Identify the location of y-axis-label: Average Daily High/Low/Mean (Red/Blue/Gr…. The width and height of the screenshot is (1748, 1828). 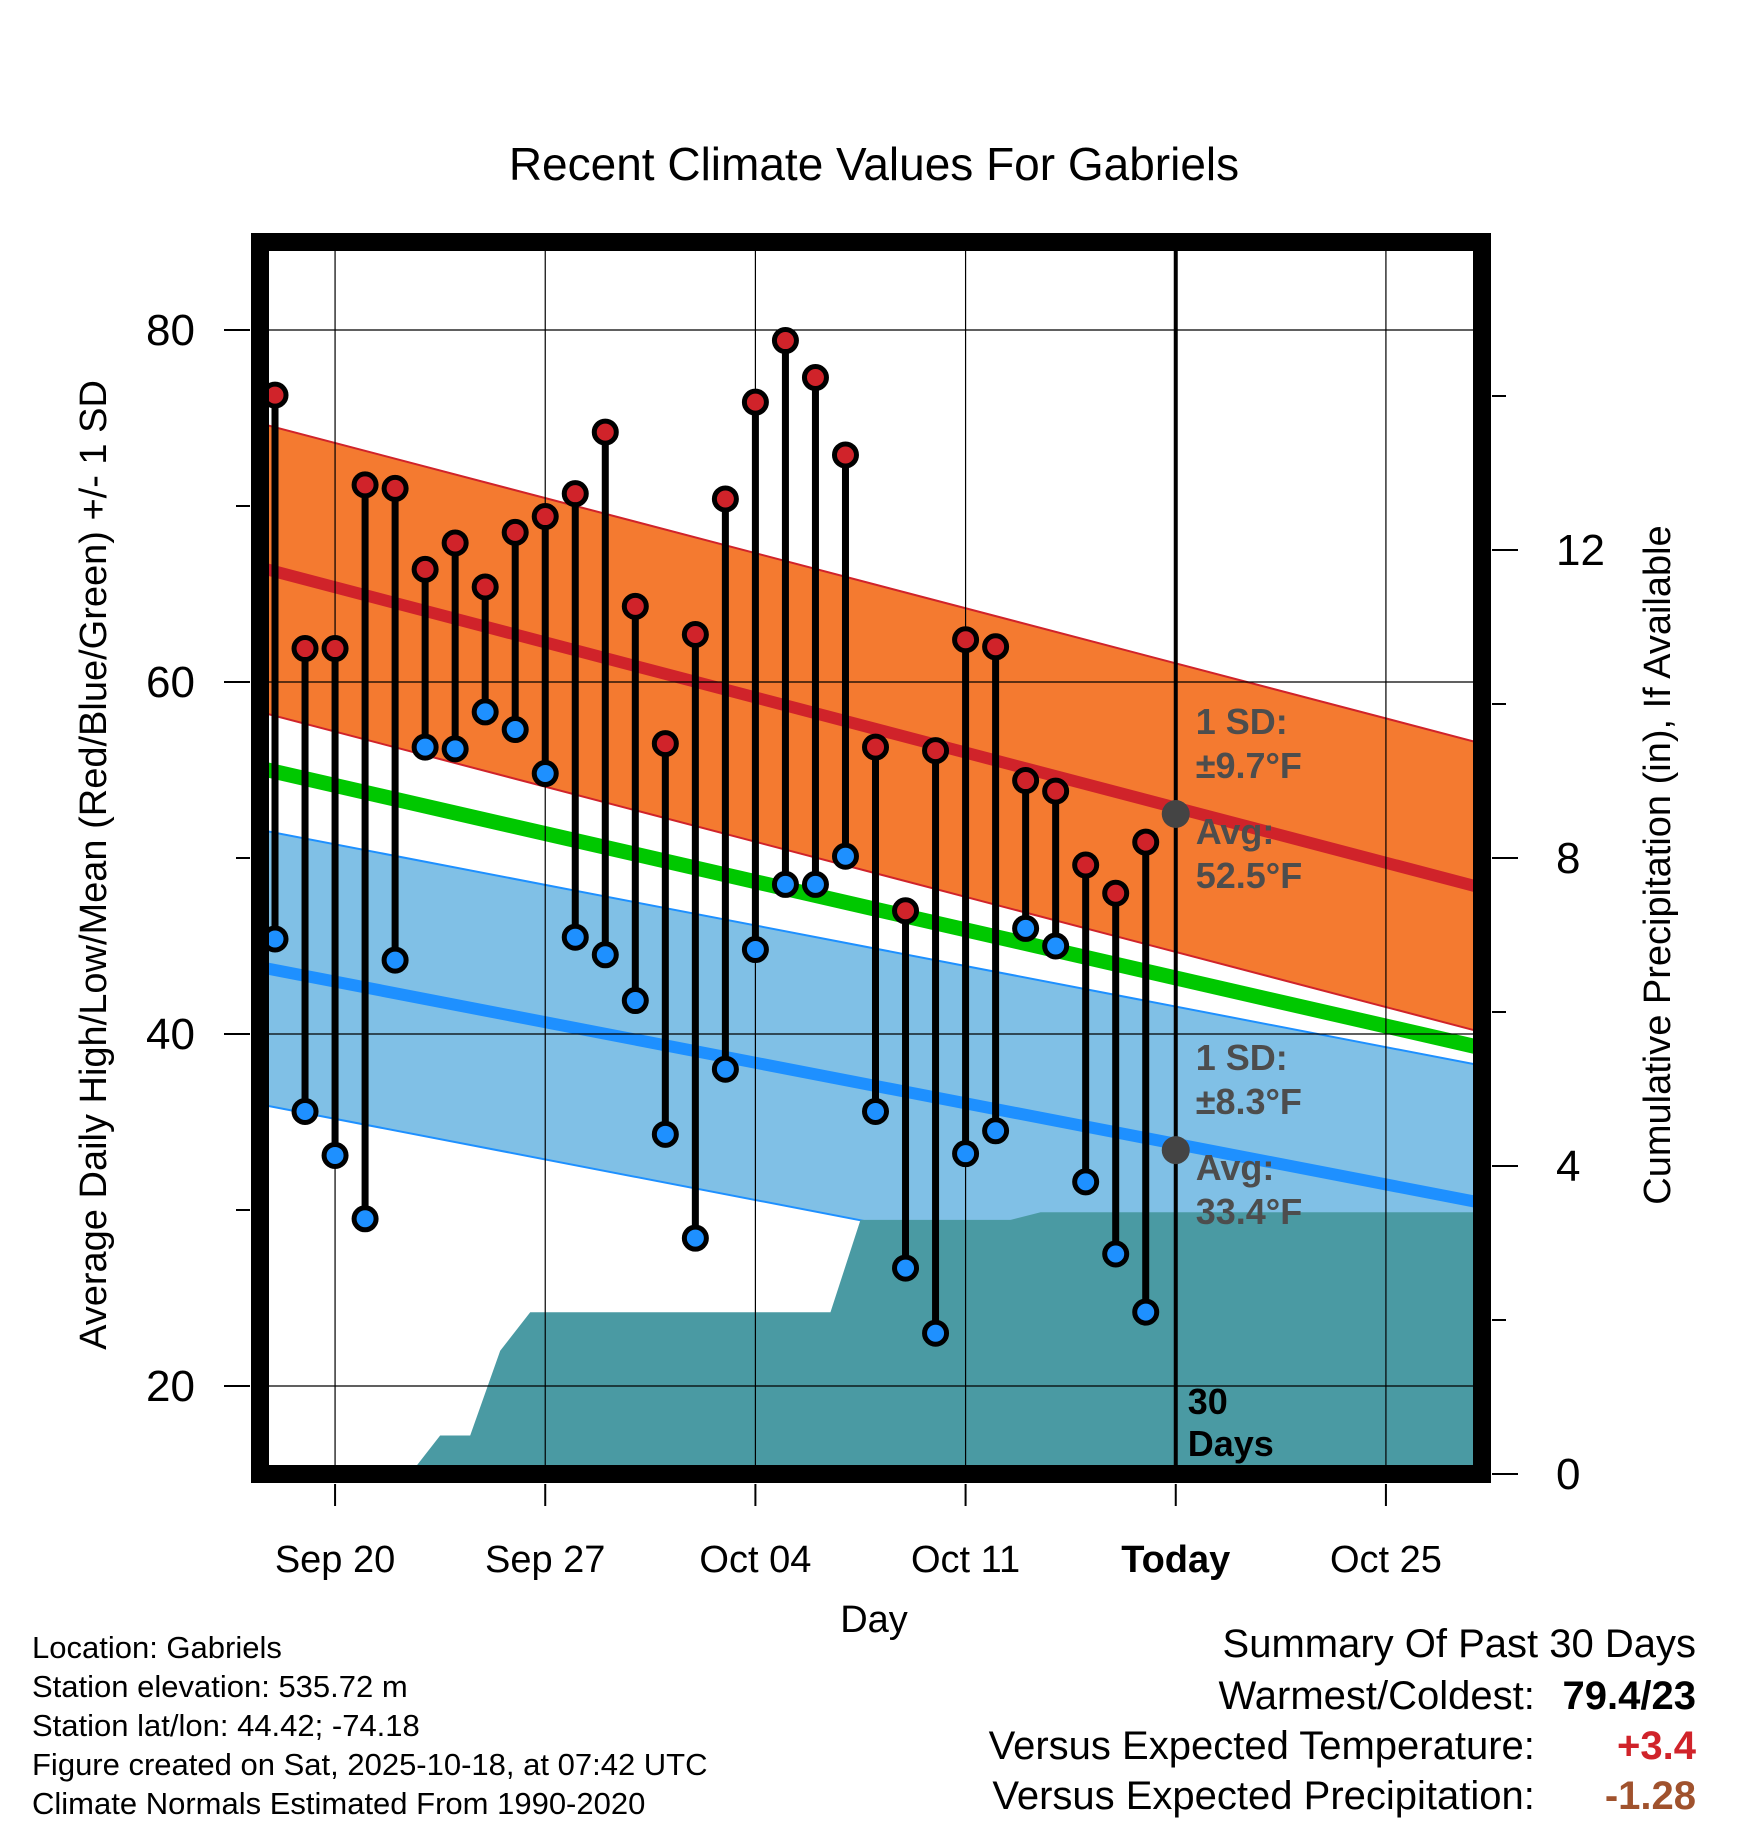
(94, 865).